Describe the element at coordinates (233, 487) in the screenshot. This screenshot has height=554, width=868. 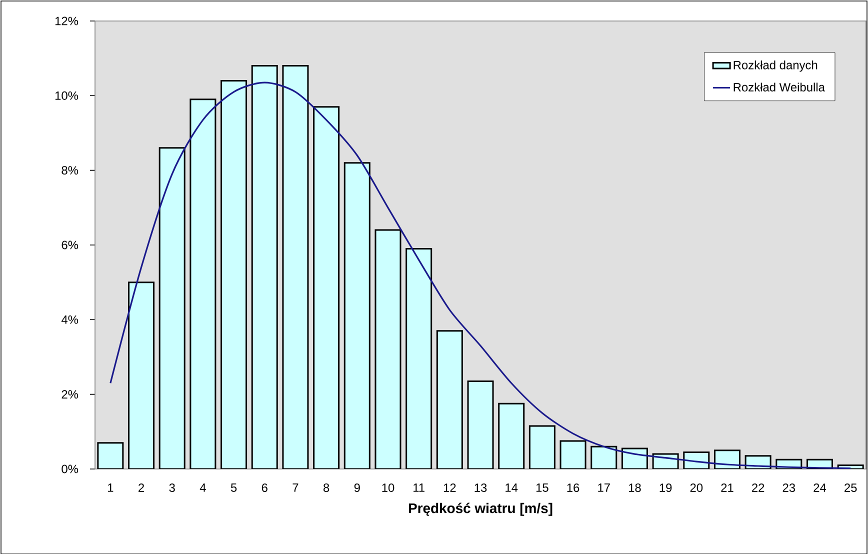
I see `x-tick-label: 5` at that location.